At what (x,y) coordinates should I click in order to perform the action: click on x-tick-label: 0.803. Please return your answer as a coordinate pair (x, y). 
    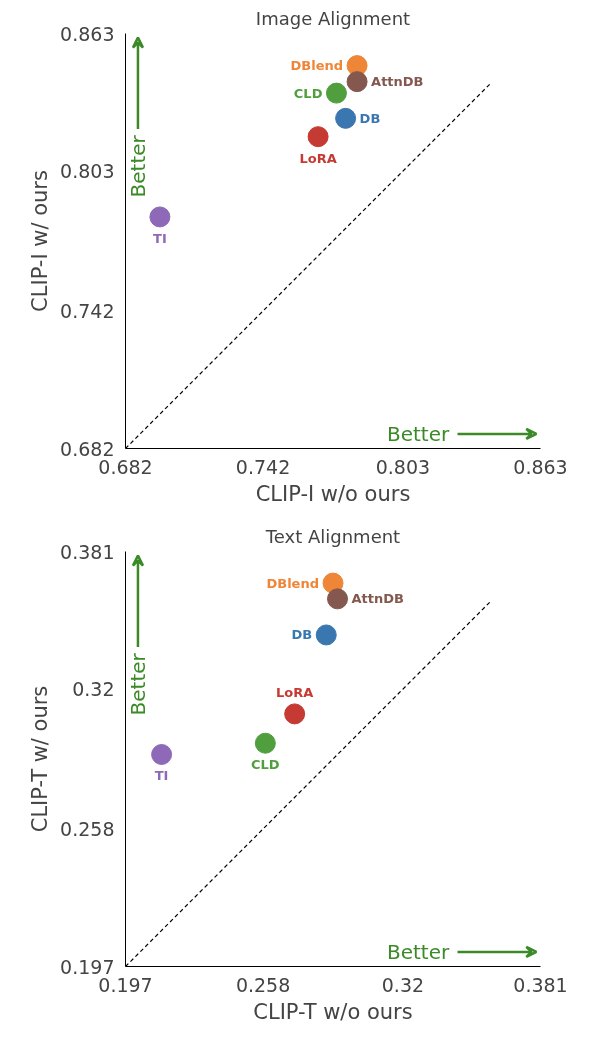
    Looking at the image, I should click on (403, 466).